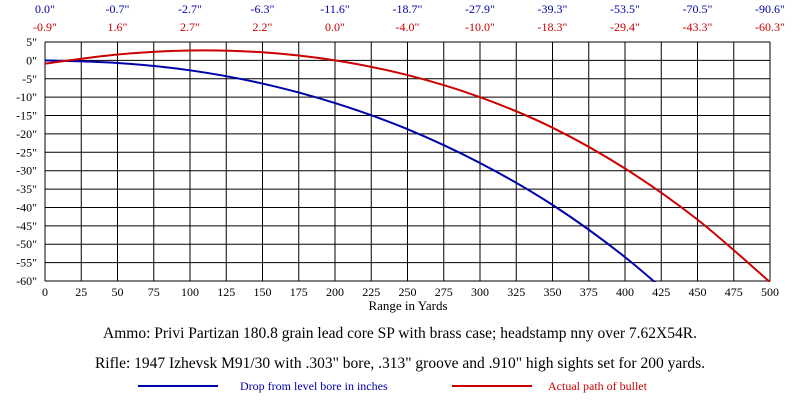 This screenshot has height=400, width=800. I want to click on y-tick-label: -25", so click(26, 152).